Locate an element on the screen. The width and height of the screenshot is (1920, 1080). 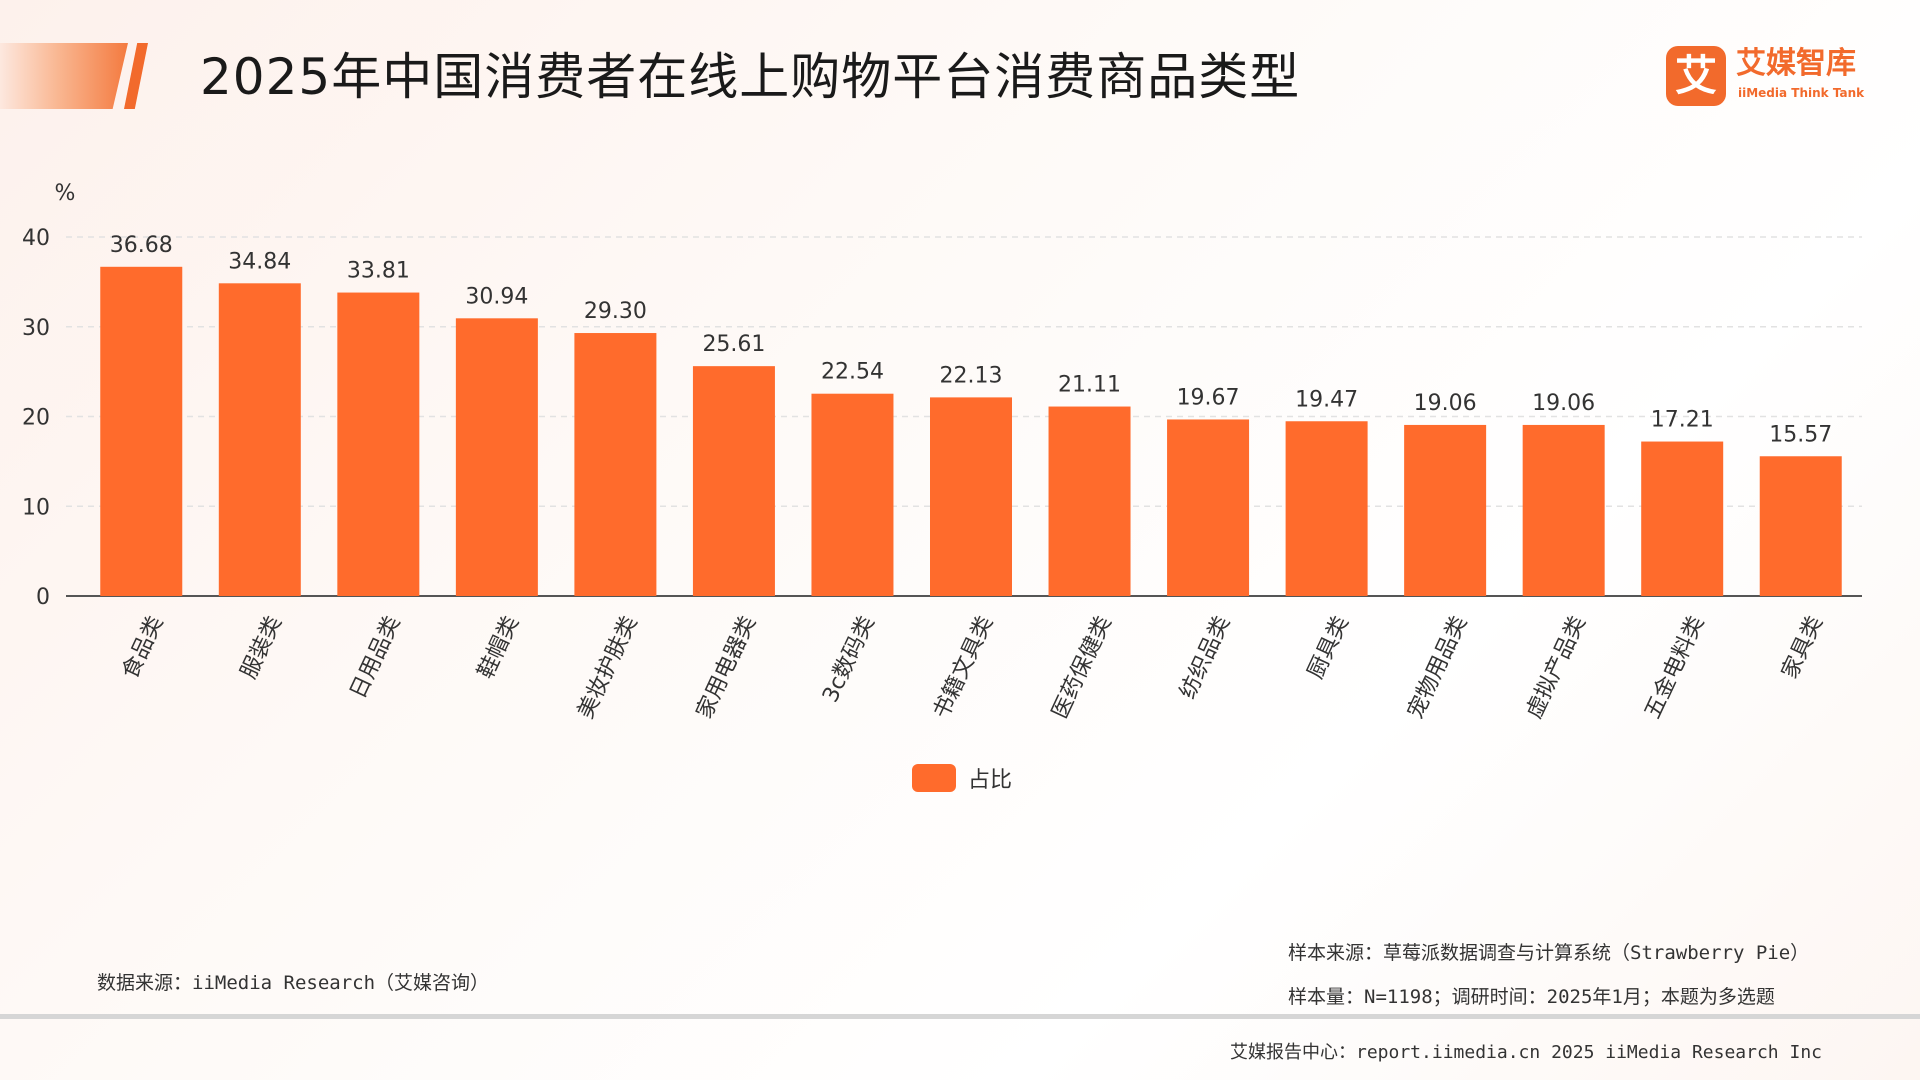
x-tick-label: 宠物用品类 is located at coordinates (1437, 667).